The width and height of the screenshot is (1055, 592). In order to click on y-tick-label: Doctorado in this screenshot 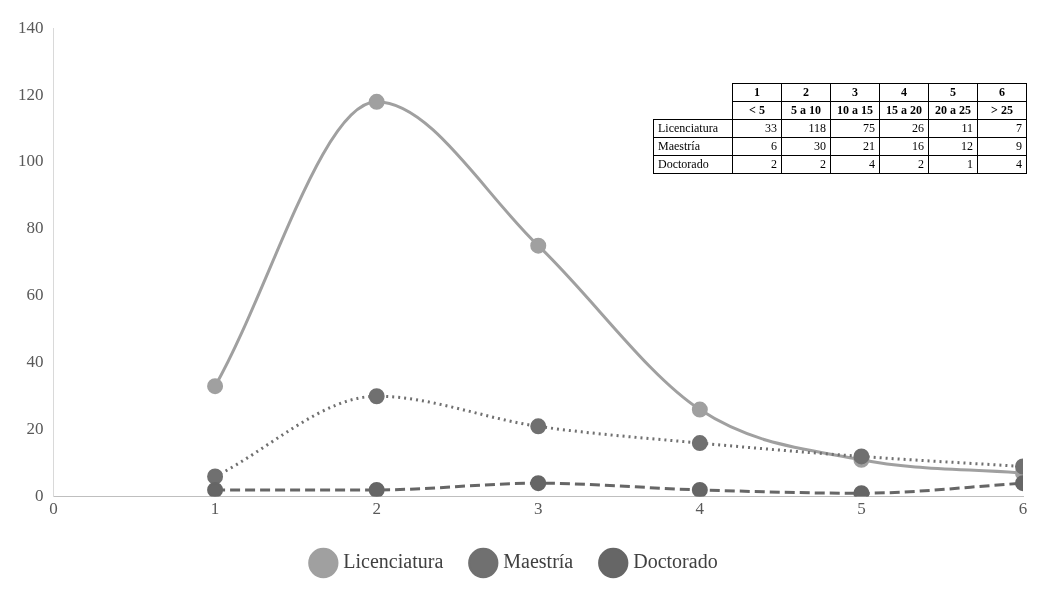, I will do `click(693, 164)`.